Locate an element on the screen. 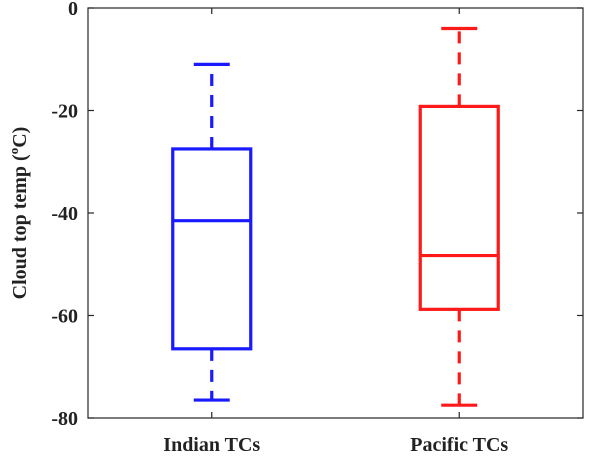 The width and height of the screenshot is (600, 458). y-tick-label: -60 is located at coordinates (64, 317).